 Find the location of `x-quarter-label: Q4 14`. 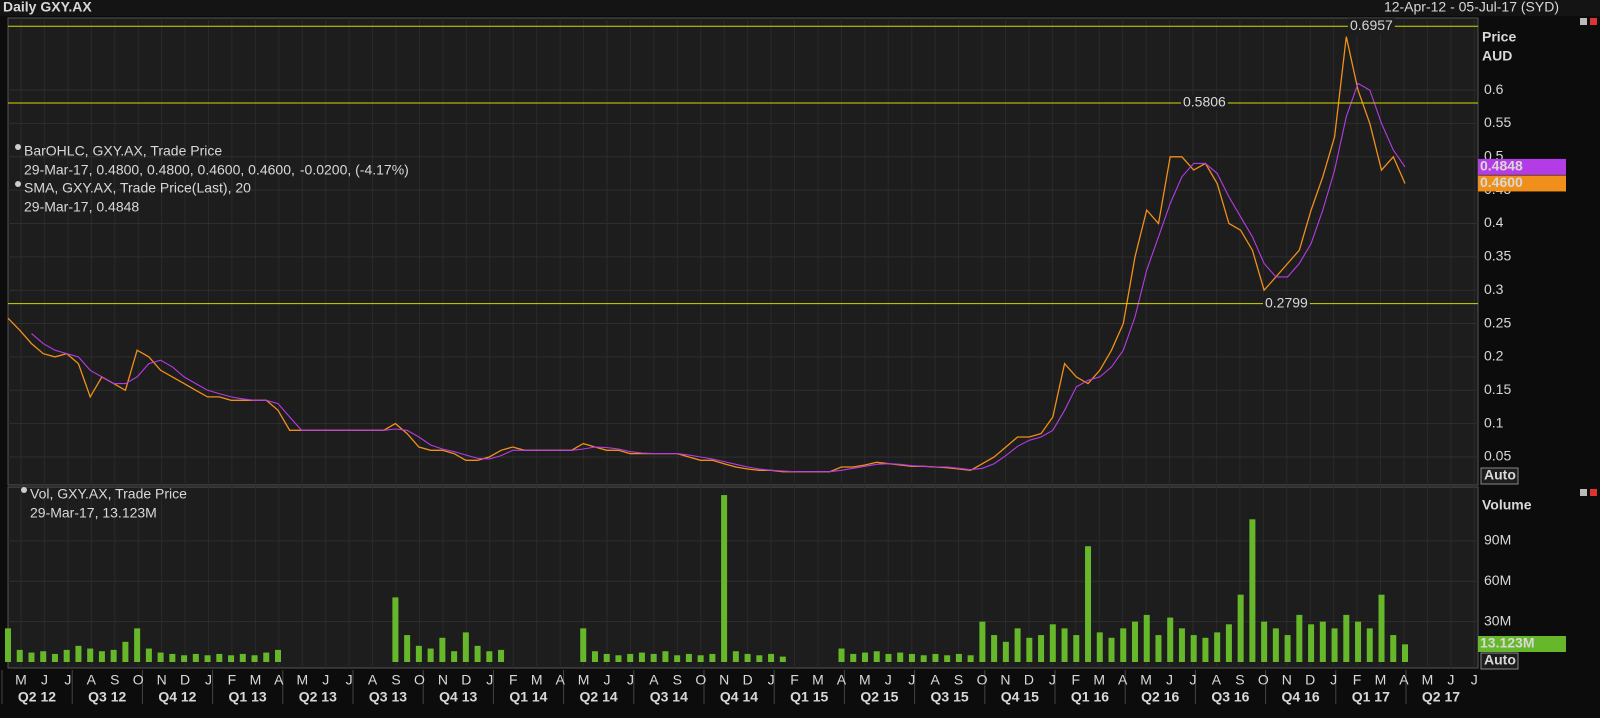

x-quarter-label: Q4 14 is located at coordinates (739, 697).